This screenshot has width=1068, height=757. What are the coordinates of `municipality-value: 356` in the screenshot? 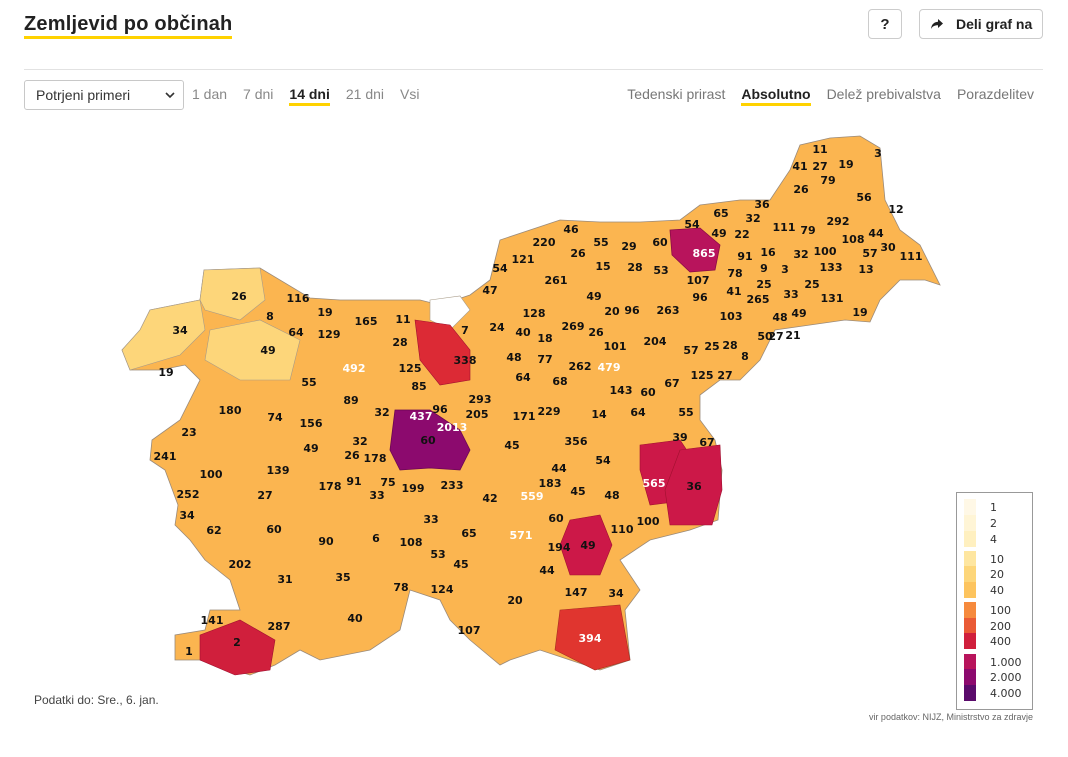 It's located at (576, 441).